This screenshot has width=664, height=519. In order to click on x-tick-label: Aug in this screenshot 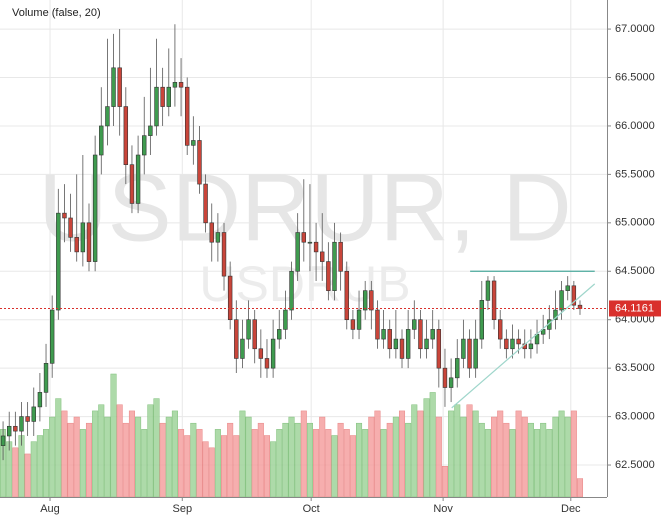, I will do `click(50, 509)`.